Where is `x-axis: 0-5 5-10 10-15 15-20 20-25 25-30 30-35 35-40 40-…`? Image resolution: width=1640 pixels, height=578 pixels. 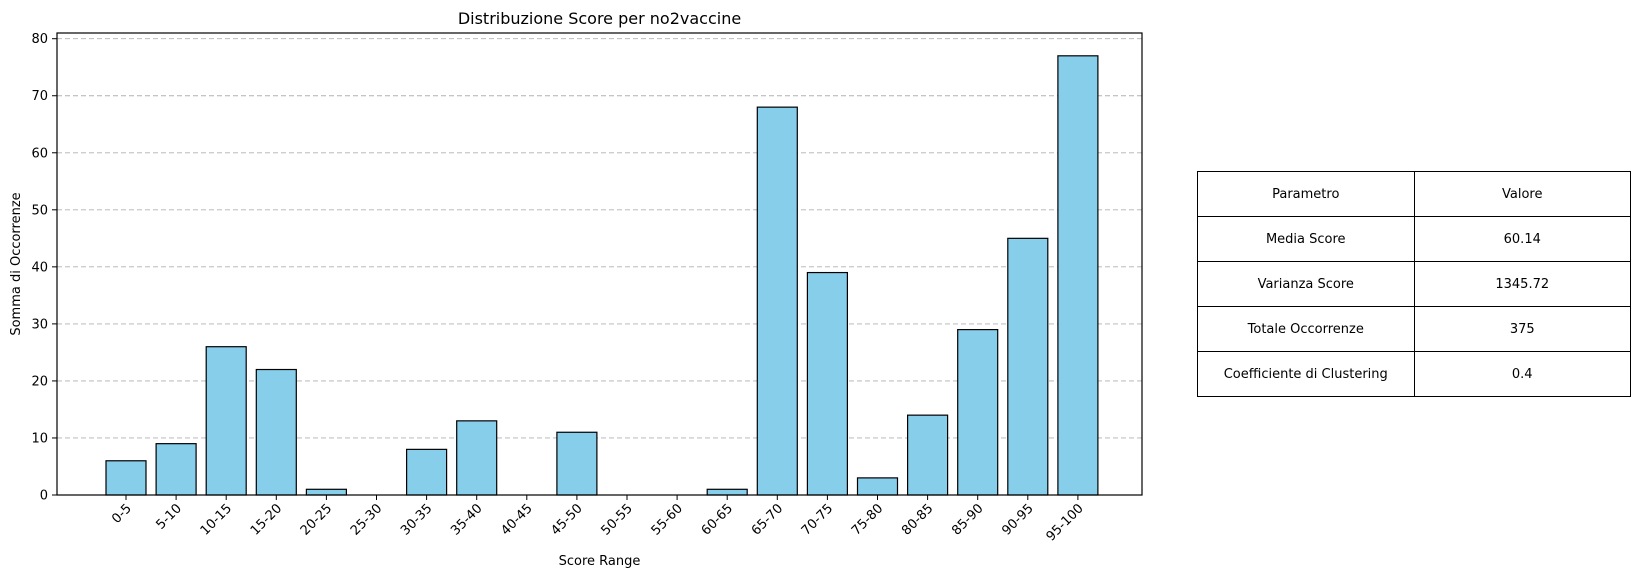 x-axis: 0-5 5-10 10-15 15-20 20-25 25-30 30-35 35-40 40-… is located at coordinates (598, 519).